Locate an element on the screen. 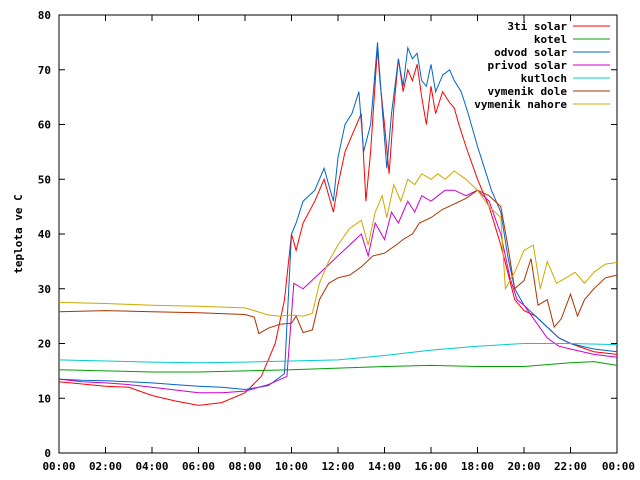 The height and width of the screenshot is (480, 640). y-tick-label: 20 is located at coordinates (44, 344).